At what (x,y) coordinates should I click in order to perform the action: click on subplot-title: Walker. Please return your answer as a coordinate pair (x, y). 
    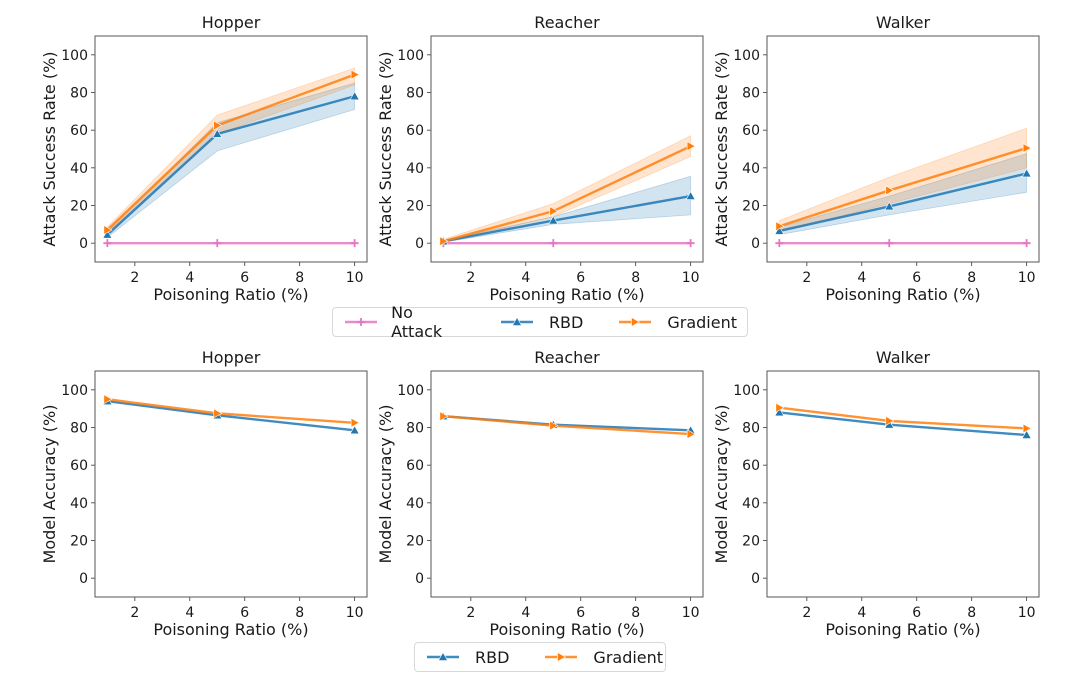
    Looking at the image, I should click on (903, 357).